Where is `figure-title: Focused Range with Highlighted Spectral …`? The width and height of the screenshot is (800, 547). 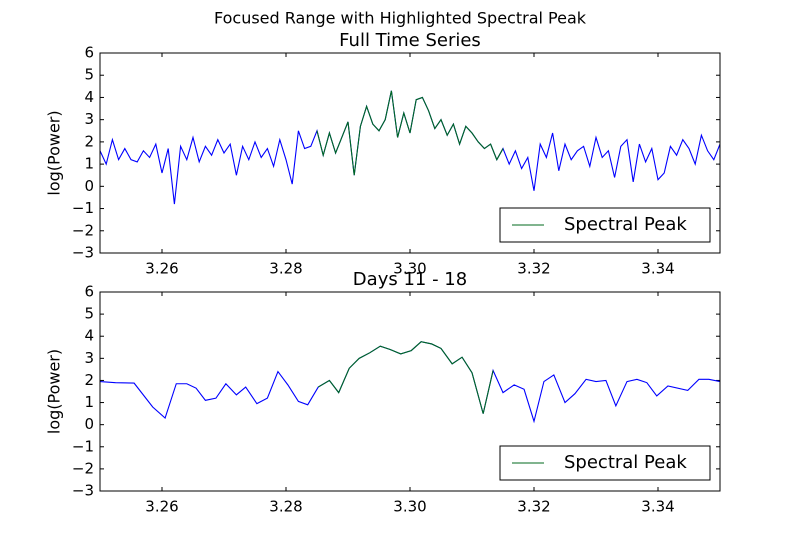
figure-title: Focused Range with Highlighted Spectral … is located at coordinates (400, 18).